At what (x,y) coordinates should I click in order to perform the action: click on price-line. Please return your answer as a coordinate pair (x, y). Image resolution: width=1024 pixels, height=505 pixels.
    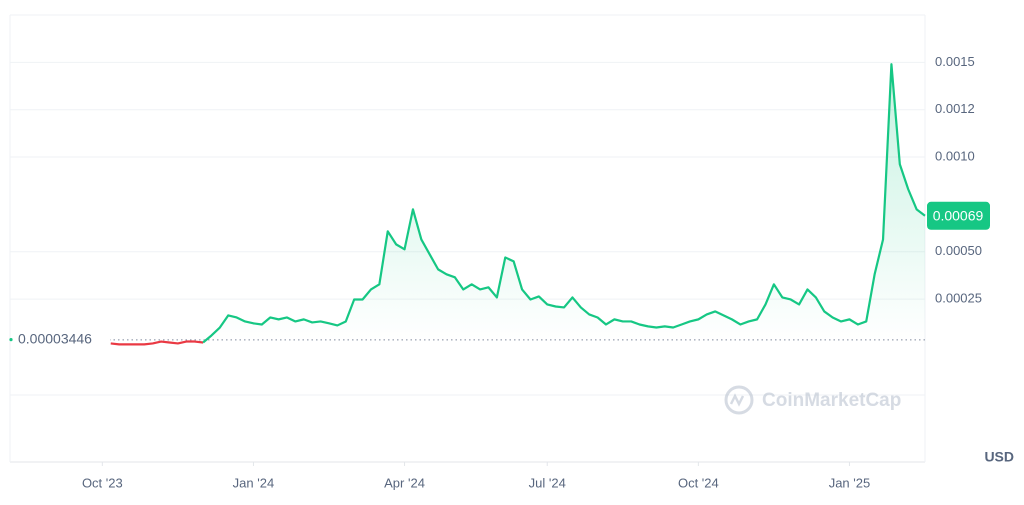
    Looking at the image, I should click on (157, 343).